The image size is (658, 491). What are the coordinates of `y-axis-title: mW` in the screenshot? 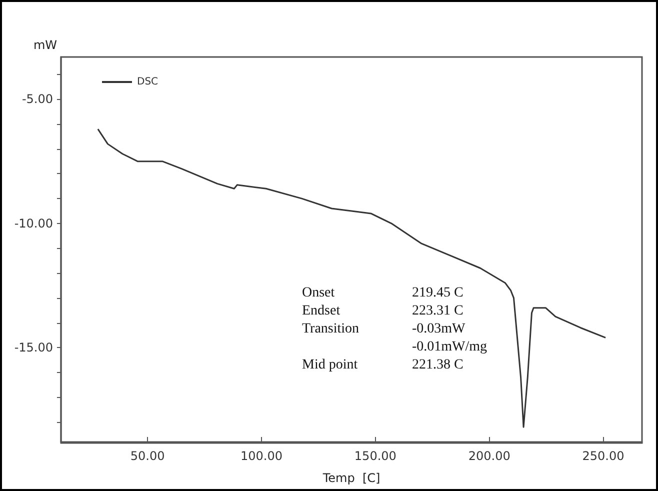 It's located at (45, 45).